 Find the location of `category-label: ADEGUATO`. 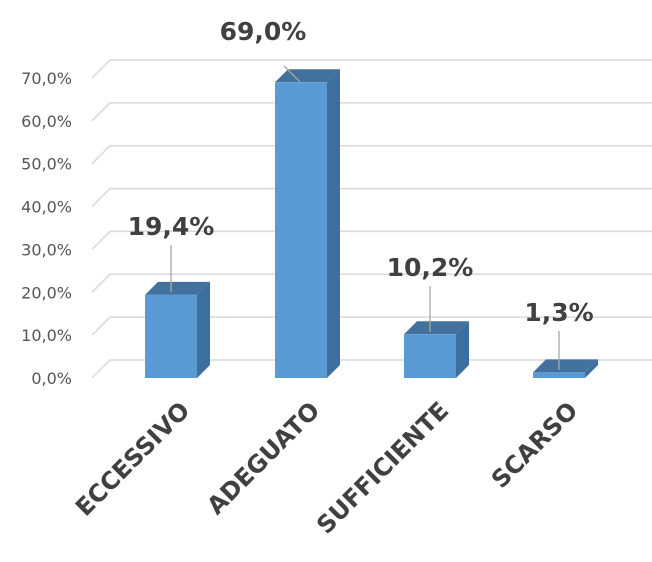

category-label: ADEGUATO is located at coordinates (264, 458).